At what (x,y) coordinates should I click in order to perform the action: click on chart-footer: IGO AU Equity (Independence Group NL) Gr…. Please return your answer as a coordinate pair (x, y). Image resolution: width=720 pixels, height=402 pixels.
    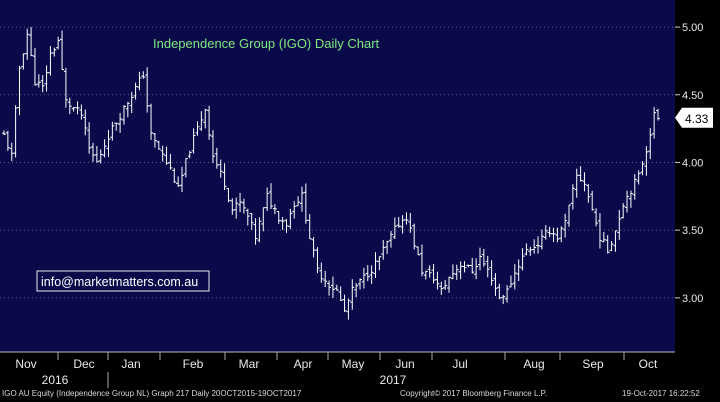
    Looking at the image, I should click on (360, 395).